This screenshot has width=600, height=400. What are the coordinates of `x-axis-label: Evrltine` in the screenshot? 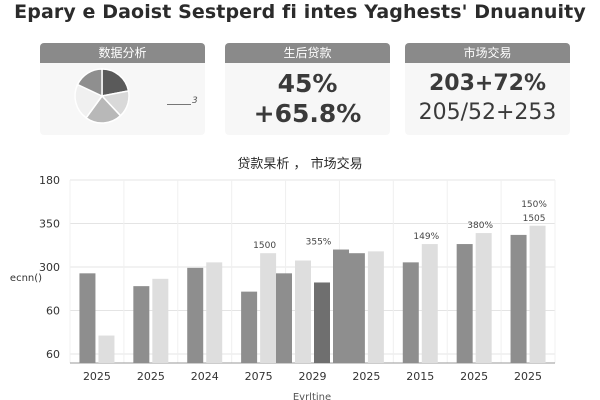 It's located at (312, 396).